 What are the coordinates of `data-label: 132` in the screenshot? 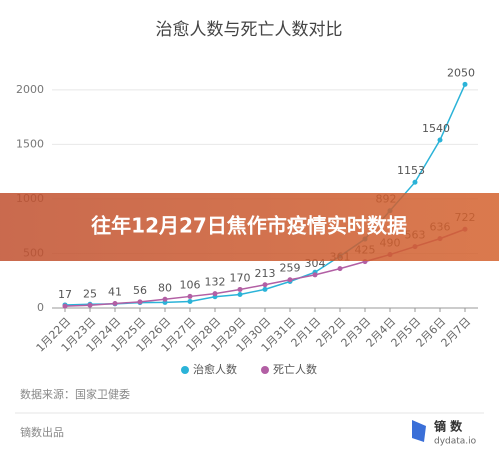 It's located at (215, 282).